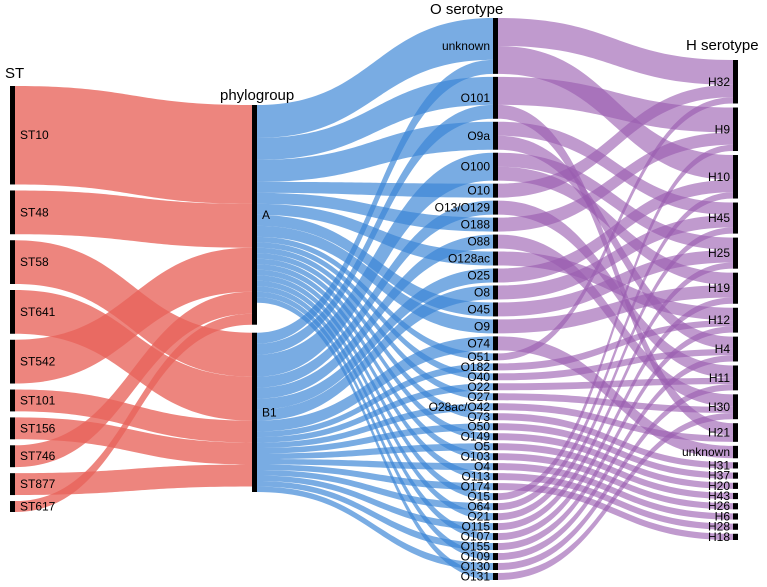 This screenshot has height=587, width=767. Describe the element at coordinates (476, 167) in the screenshot. I see `o-node-label-3: O100` at that location.